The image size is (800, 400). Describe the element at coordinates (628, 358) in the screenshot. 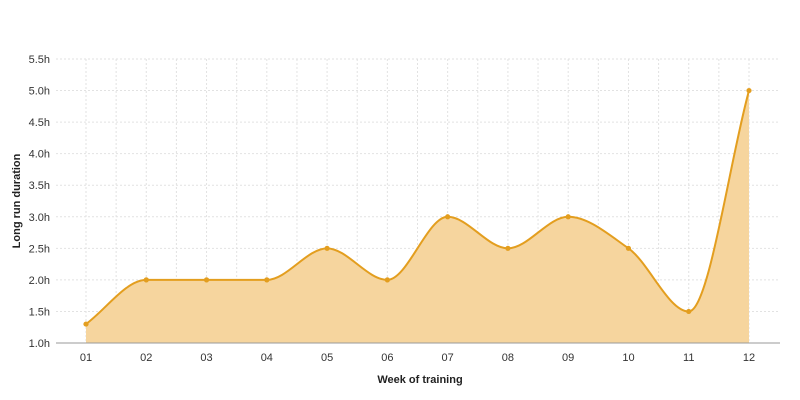

I see `x-tick-label: 10` at that location.